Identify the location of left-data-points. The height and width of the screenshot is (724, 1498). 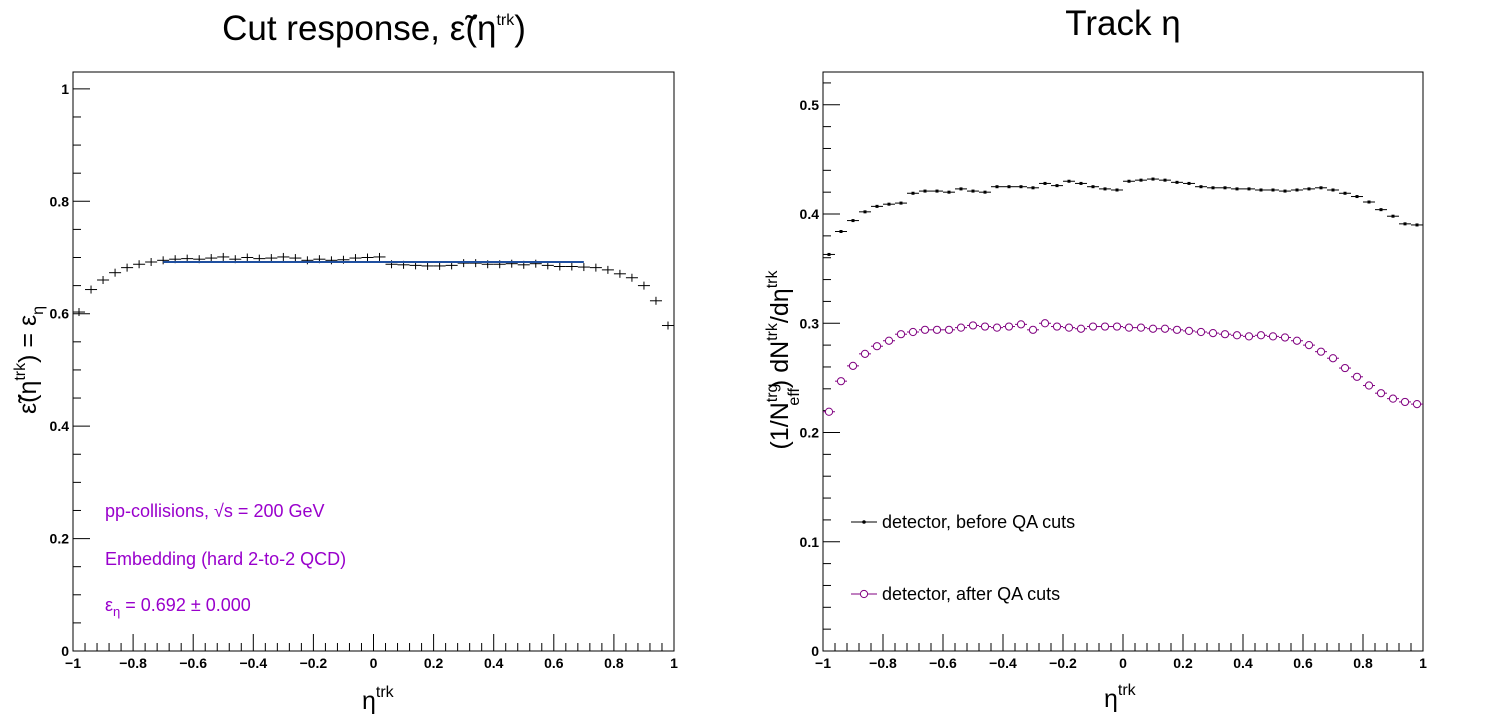
(373, 291).